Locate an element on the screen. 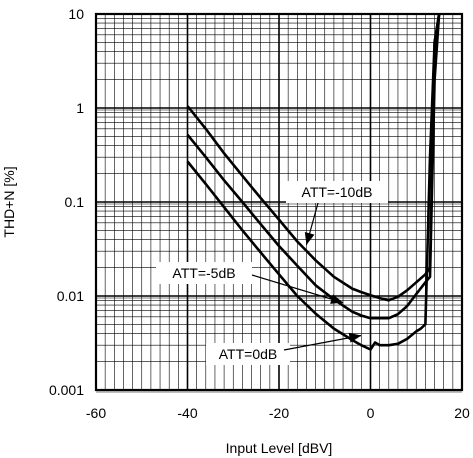 This screenshot has height=458, width=473. y-tick-label: 1 is located at coordinates (80, 108).